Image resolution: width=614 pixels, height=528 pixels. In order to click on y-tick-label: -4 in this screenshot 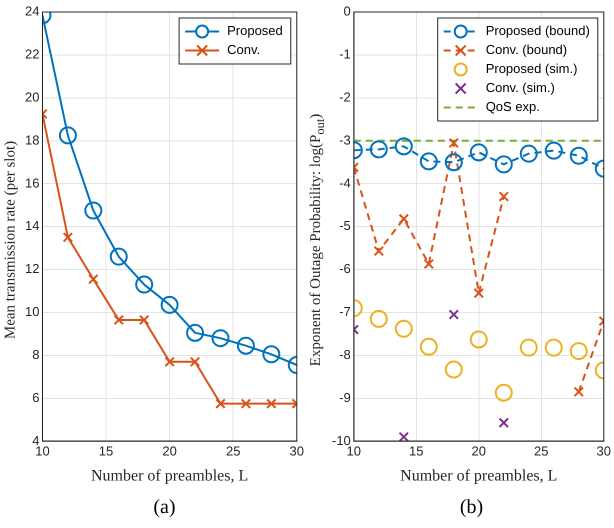, I will do `click(345, 182)`.